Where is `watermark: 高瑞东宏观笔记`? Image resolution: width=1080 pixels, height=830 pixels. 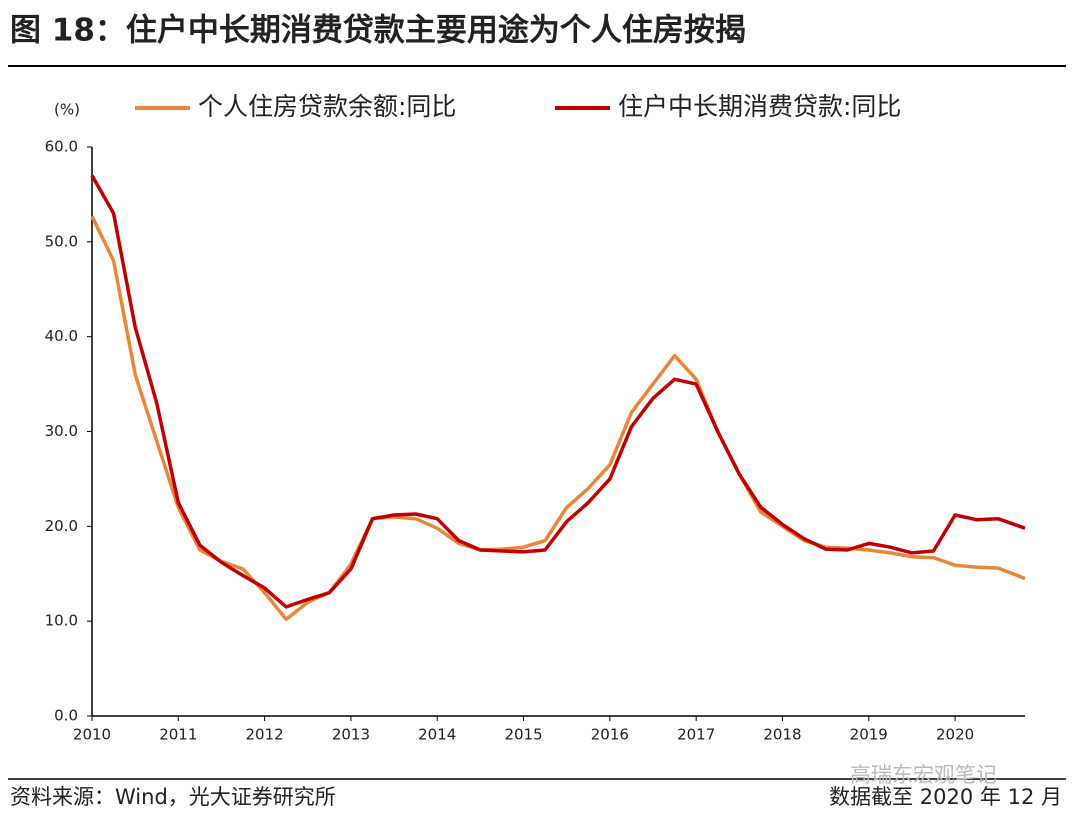
watermark: 高瑞东宏观笔记 is located at coordinates (923, 775).